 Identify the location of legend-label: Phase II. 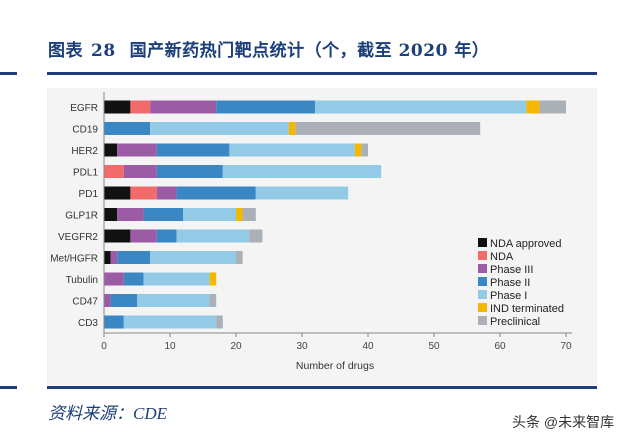
(510, 283).